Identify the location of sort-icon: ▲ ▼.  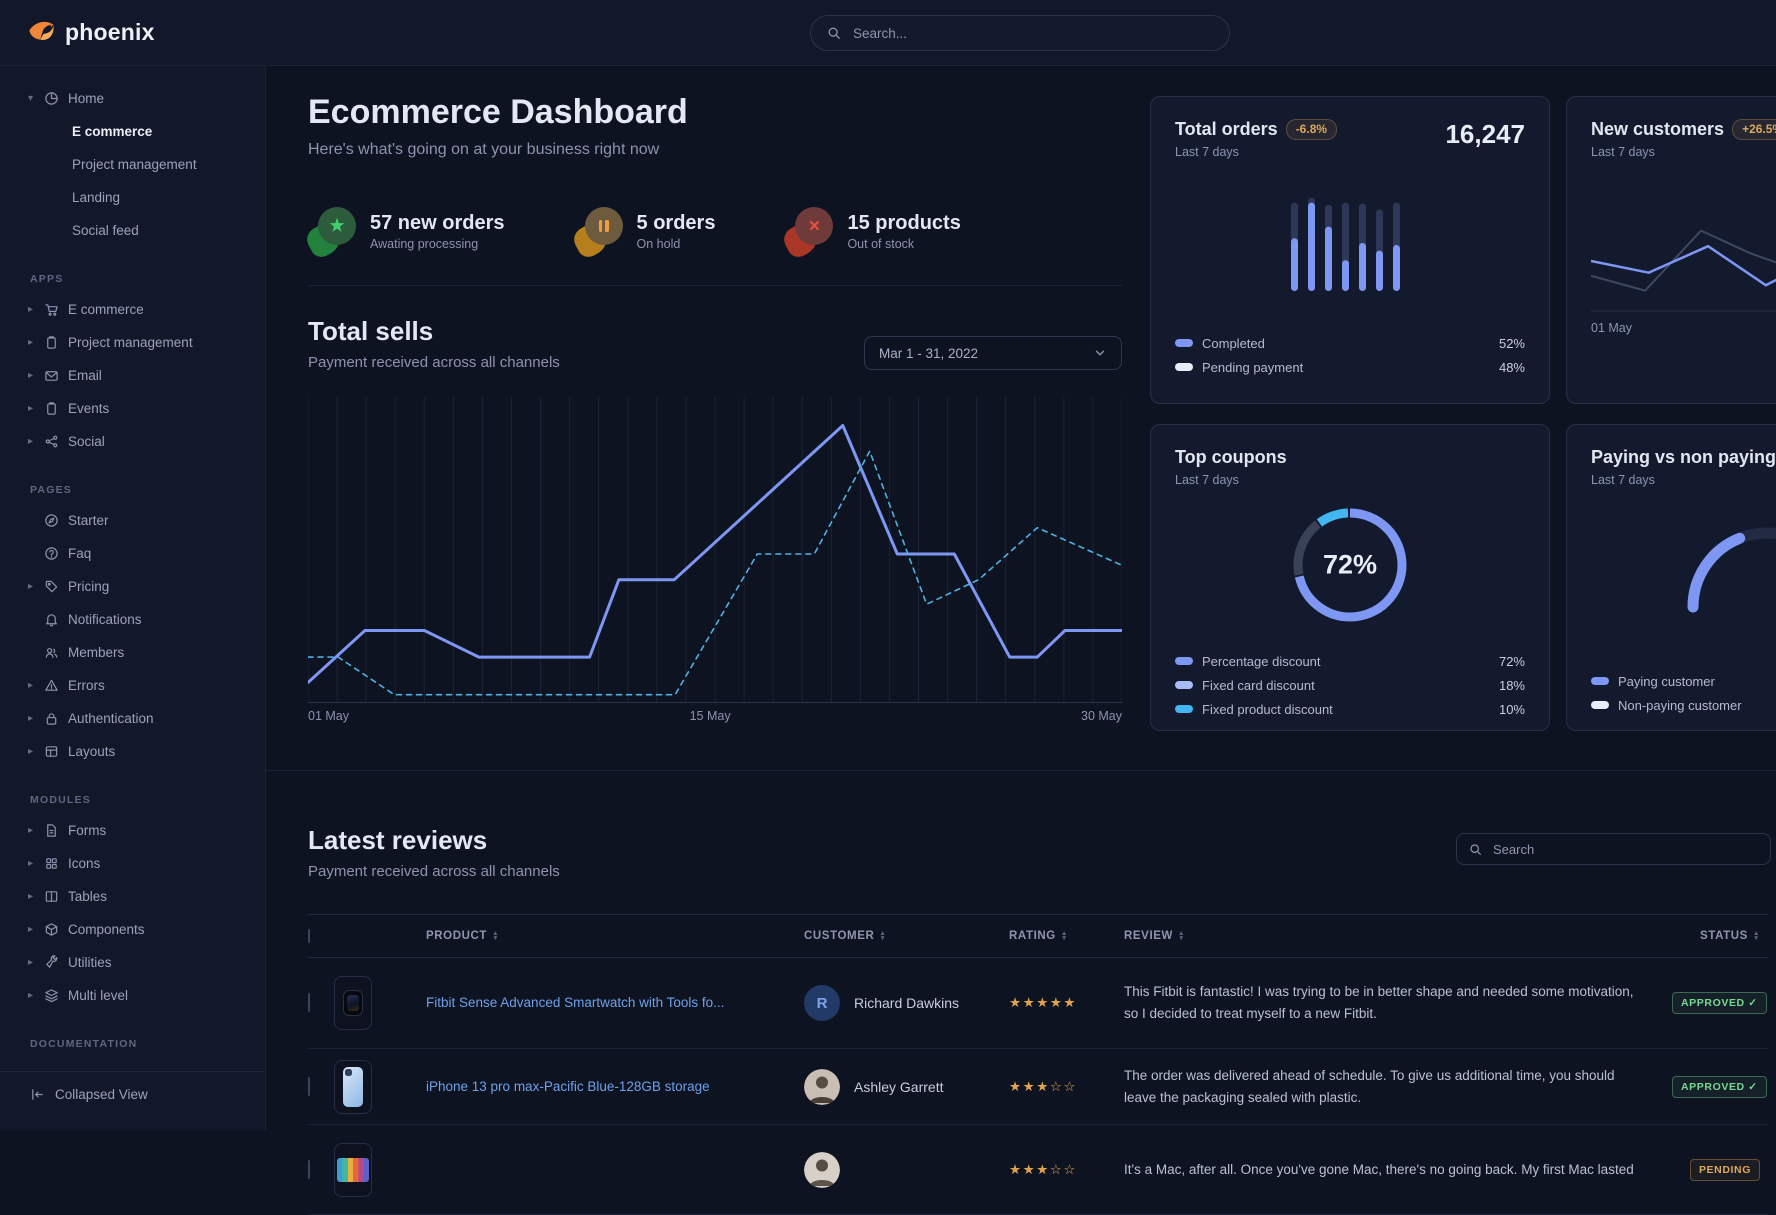
(1756, 936).